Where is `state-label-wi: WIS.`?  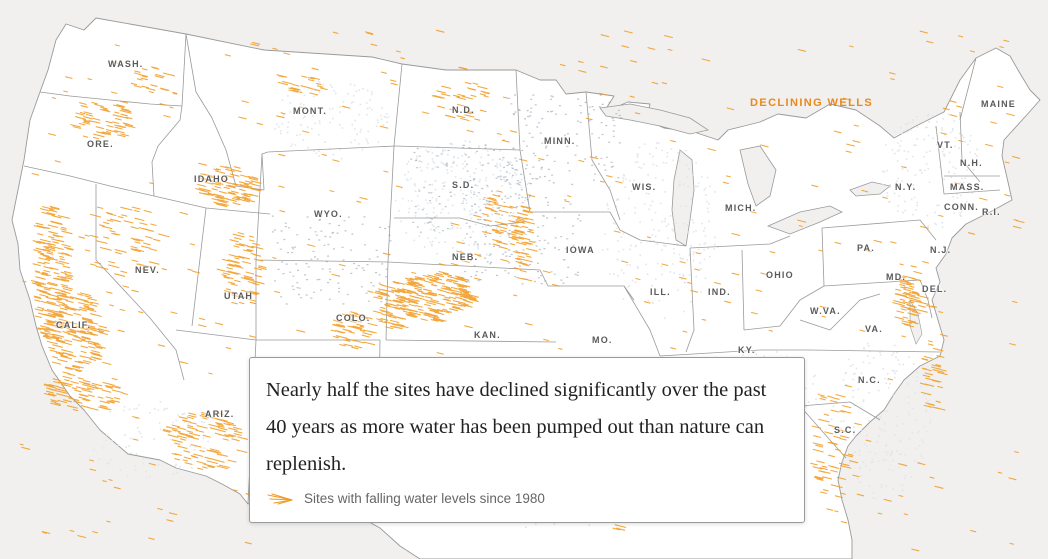
state-label-wi: WIS. is located at coordinates (644, 187).